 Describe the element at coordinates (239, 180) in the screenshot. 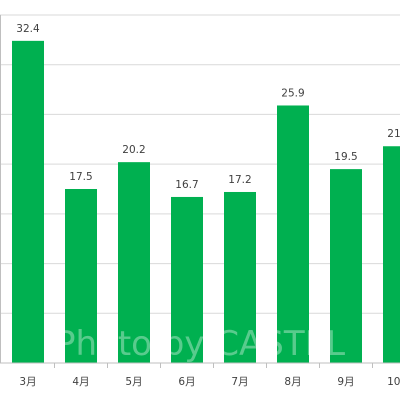

I see `data-label: 17.2` at that location.